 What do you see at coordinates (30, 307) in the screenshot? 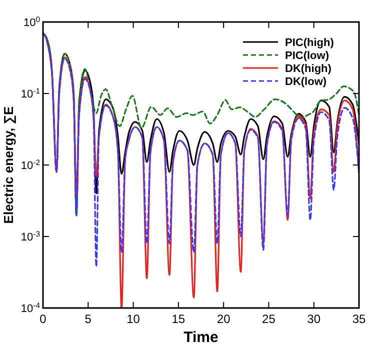
I see `y-tick-label: 10$^{-4}$` at bounding box center [30, 307].